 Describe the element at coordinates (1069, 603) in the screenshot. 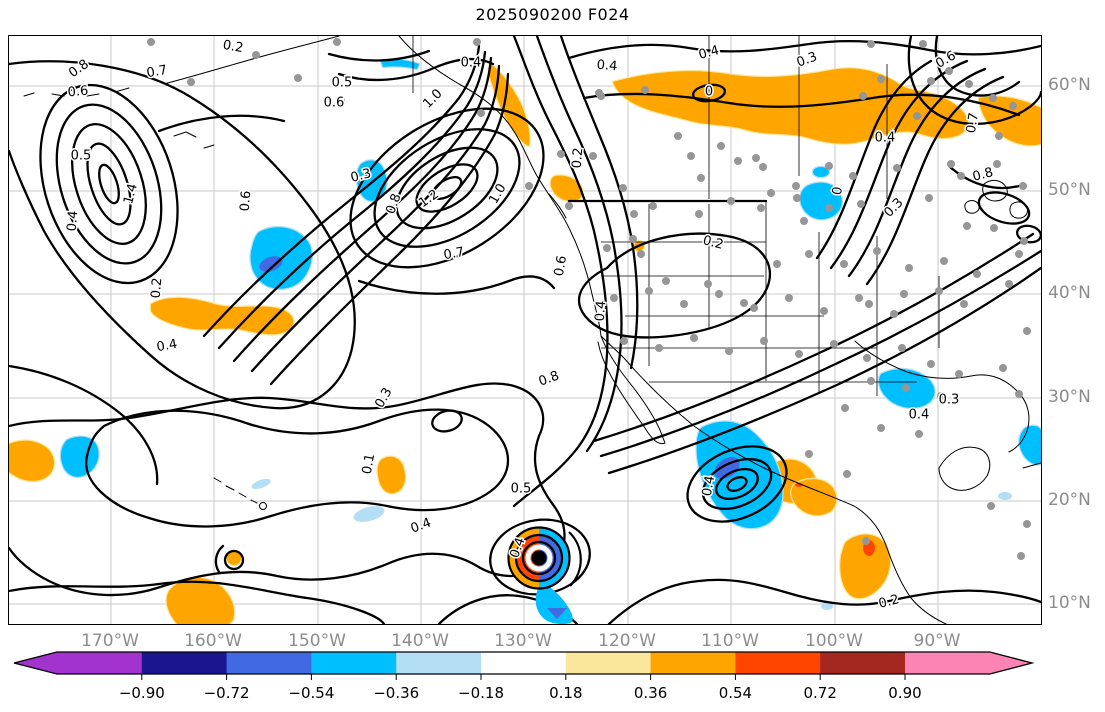

I see `lat-tick-label: 10°N` at that location.